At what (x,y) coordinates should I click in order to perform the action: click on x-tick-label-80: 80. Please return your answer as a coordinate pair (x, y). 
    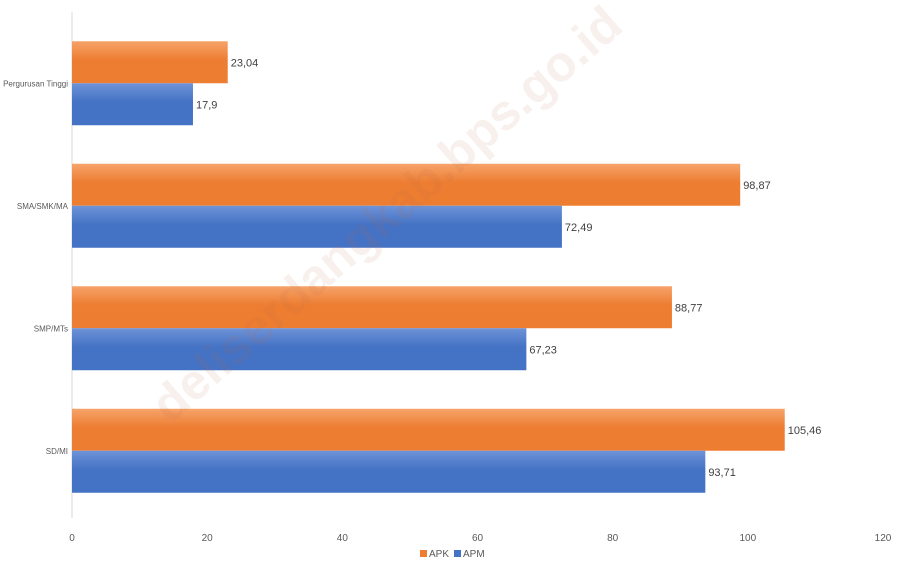
    Looking at the image, I should click on (613, 538).